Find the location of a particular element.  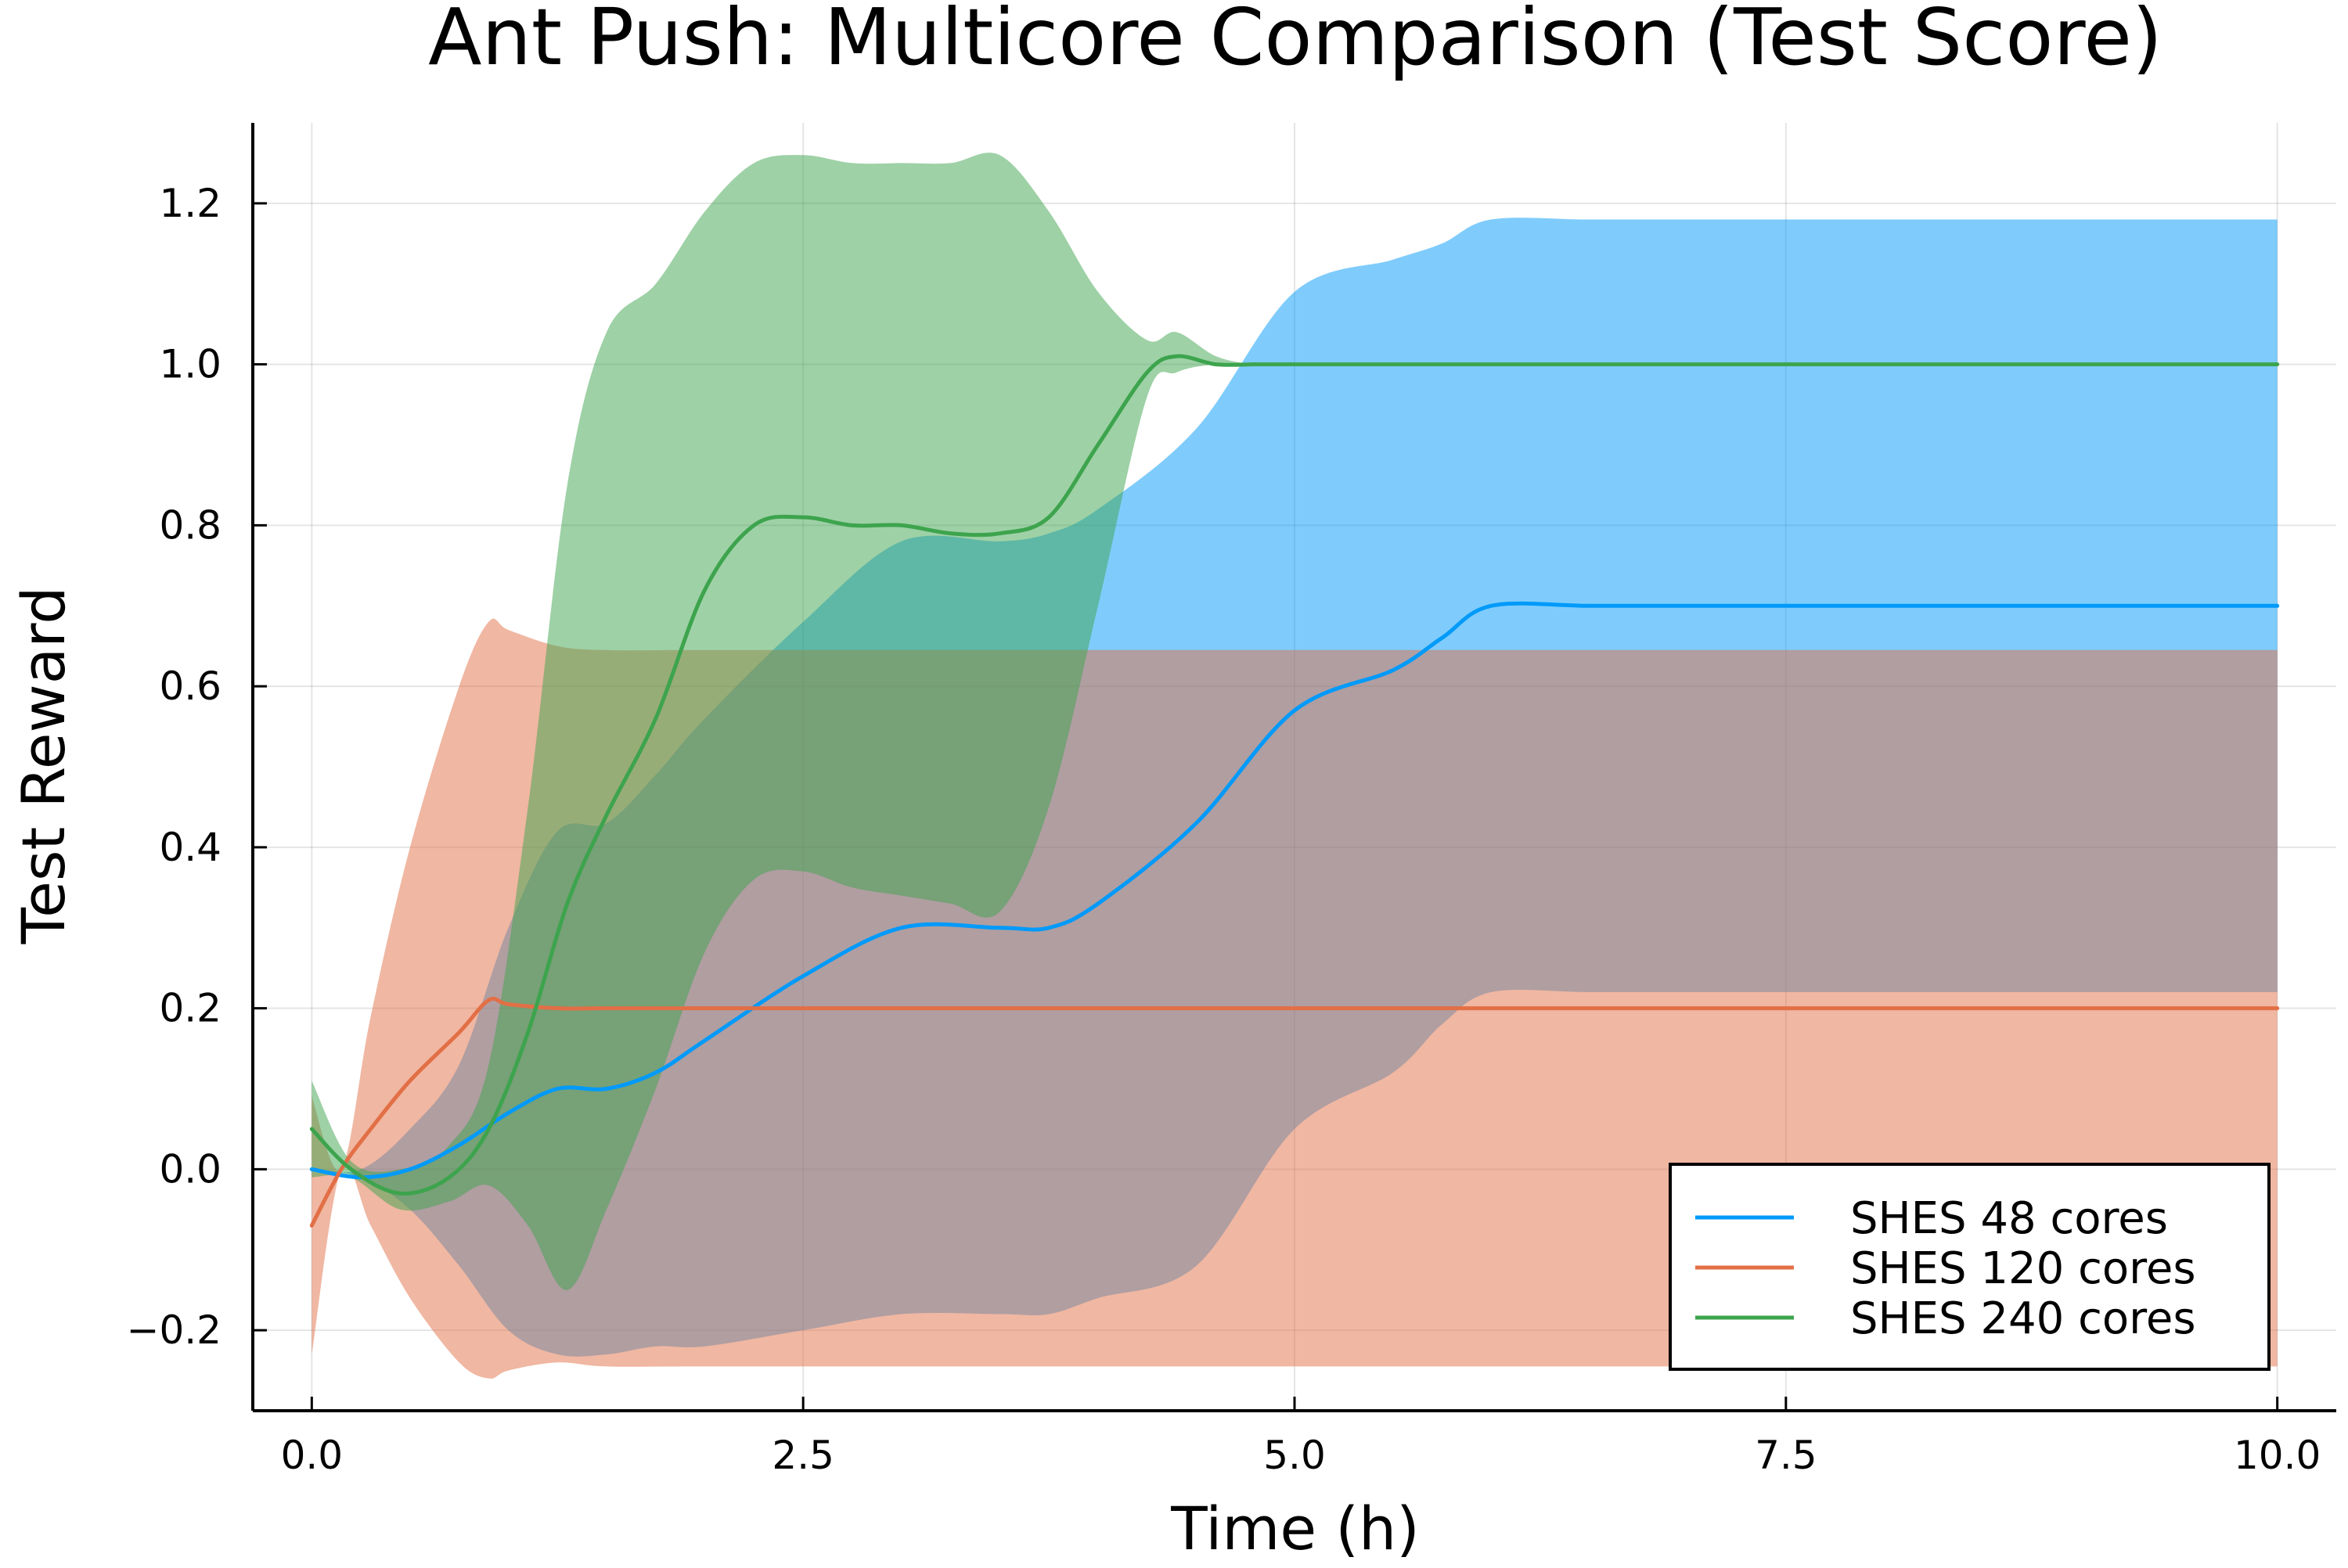

legend-label-series-1: SHES 48 cores is located at coordinates (2009, 1218).